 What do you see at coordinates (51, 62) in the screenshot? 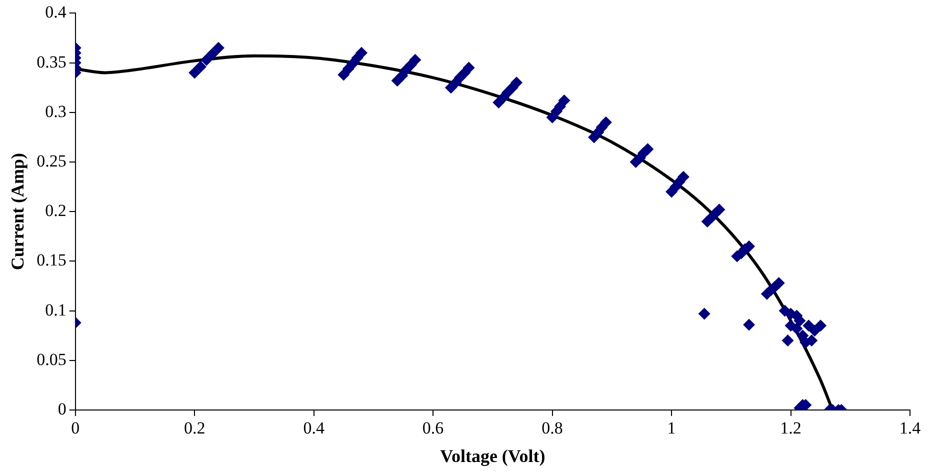
I see `y-tick-label: 0.35` at bounding box center [51, 62].